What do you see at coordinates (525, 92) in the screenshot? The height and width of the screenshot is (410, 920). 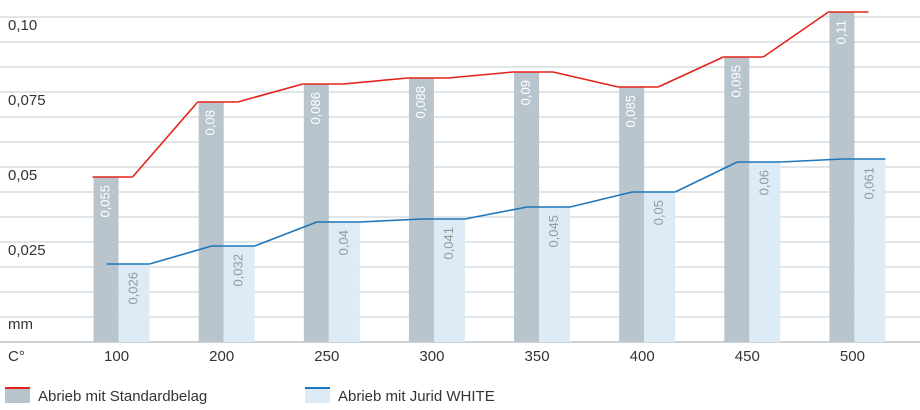 I see `value-label: 0,09` at bounding box center [525, 92].